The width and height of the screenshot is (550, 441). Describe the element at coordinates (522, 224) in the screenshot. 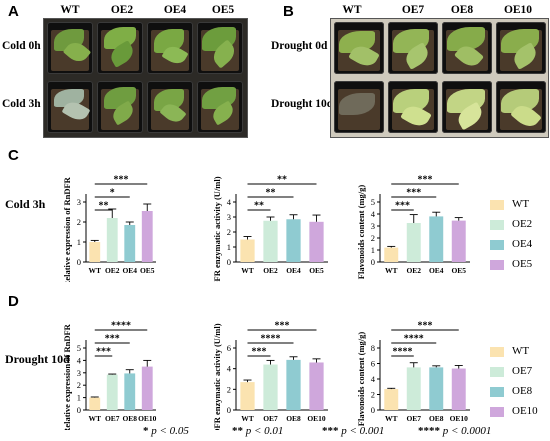

I see `legend-label: OE2` at that location.